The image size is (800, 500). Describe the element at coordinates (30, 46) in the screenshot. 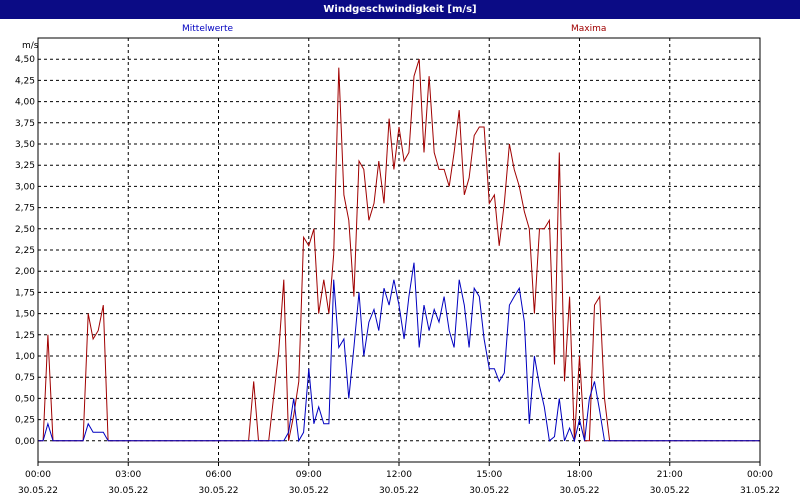

I see `y-axis-label: m/s` at that location.